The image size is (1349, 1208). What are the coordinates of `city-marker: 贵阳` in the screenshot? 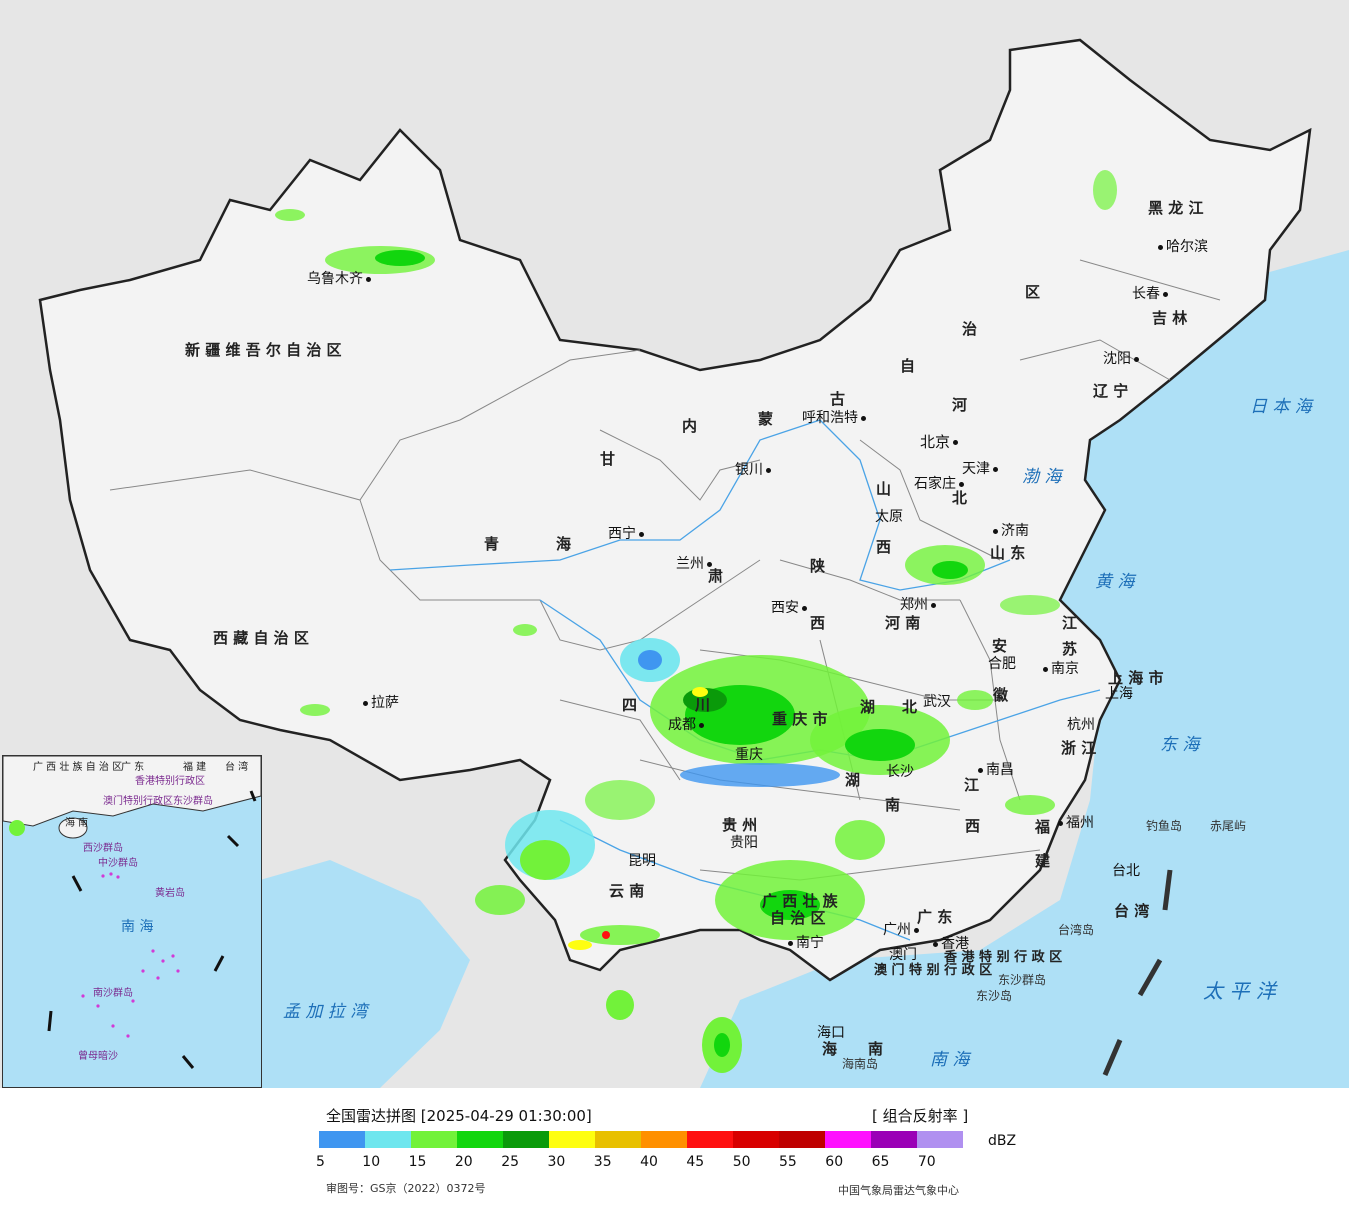 It's located at (744, 843).